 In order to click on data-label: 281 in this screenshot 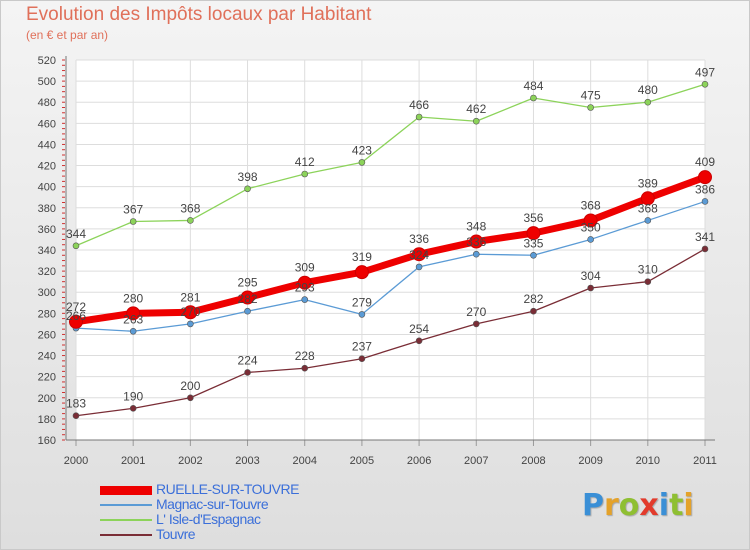, I will do `click(190, 297)`.